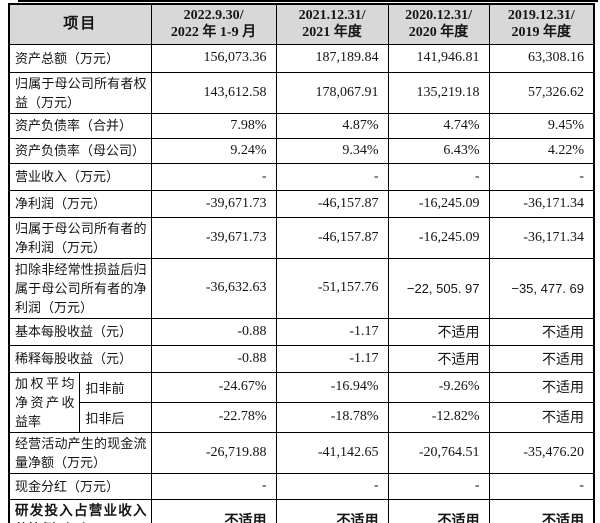  Describe the element at coordinates (541, 92) in the screenshot. I see `cell-value: 57,326.62` at that location.